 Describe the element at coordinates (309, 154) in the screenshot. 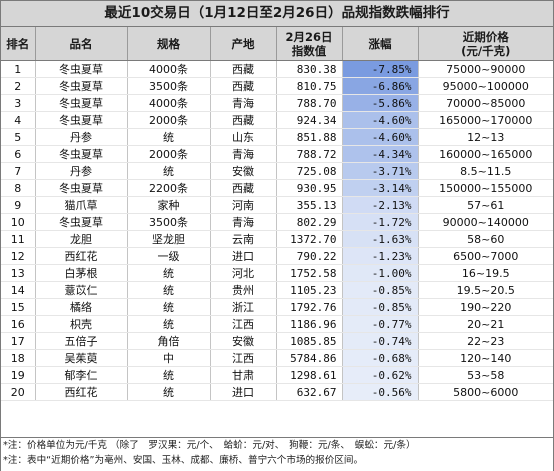

I see `cell-index-value: 788.72` at that location.